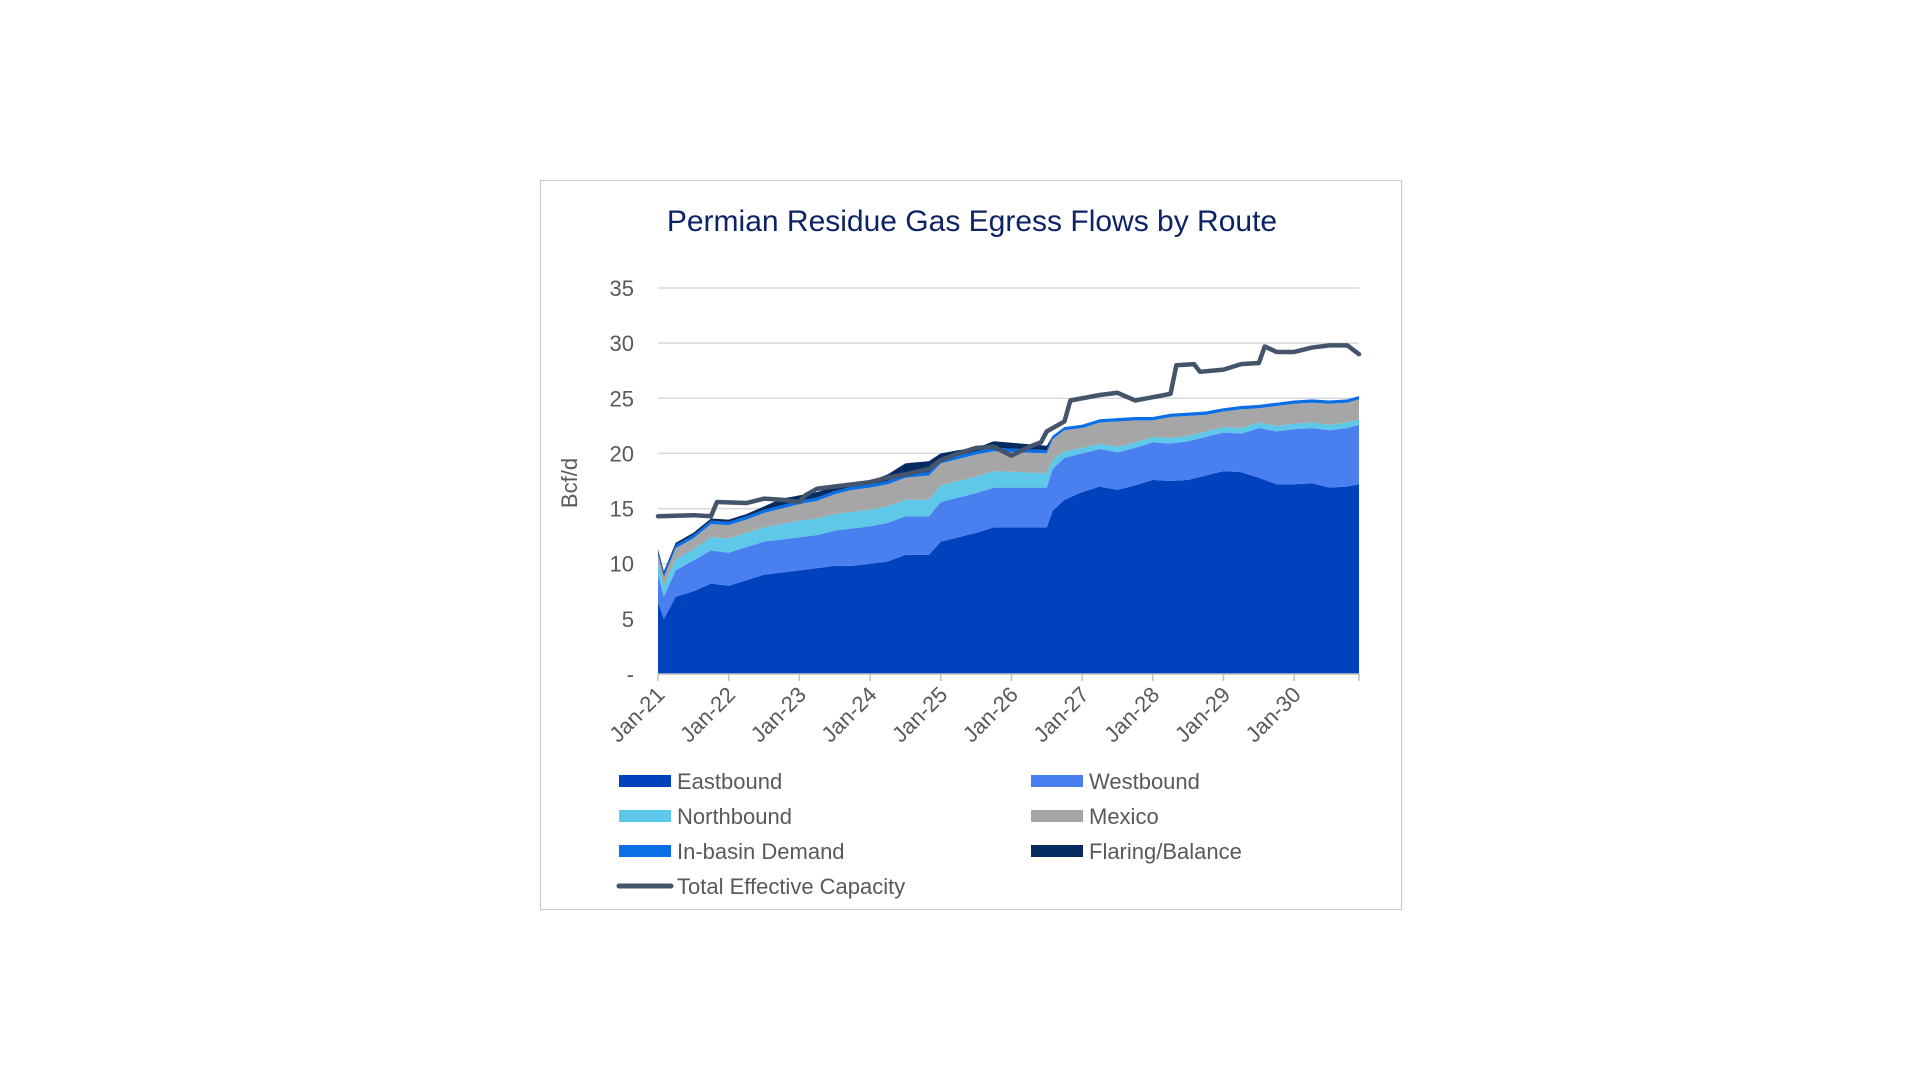  I want to click on legend-item-in-basin-demand: In-basin Demand, so click(732, 851).